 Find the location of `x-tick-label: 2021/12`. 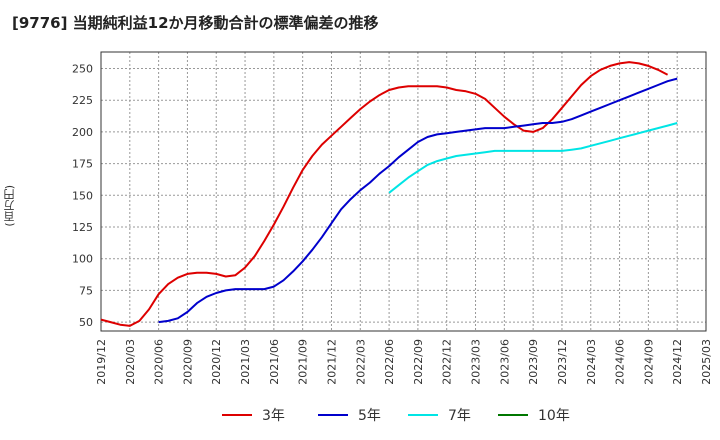

x-tick-label: 2021/12 is located at coordinates (331, 362).